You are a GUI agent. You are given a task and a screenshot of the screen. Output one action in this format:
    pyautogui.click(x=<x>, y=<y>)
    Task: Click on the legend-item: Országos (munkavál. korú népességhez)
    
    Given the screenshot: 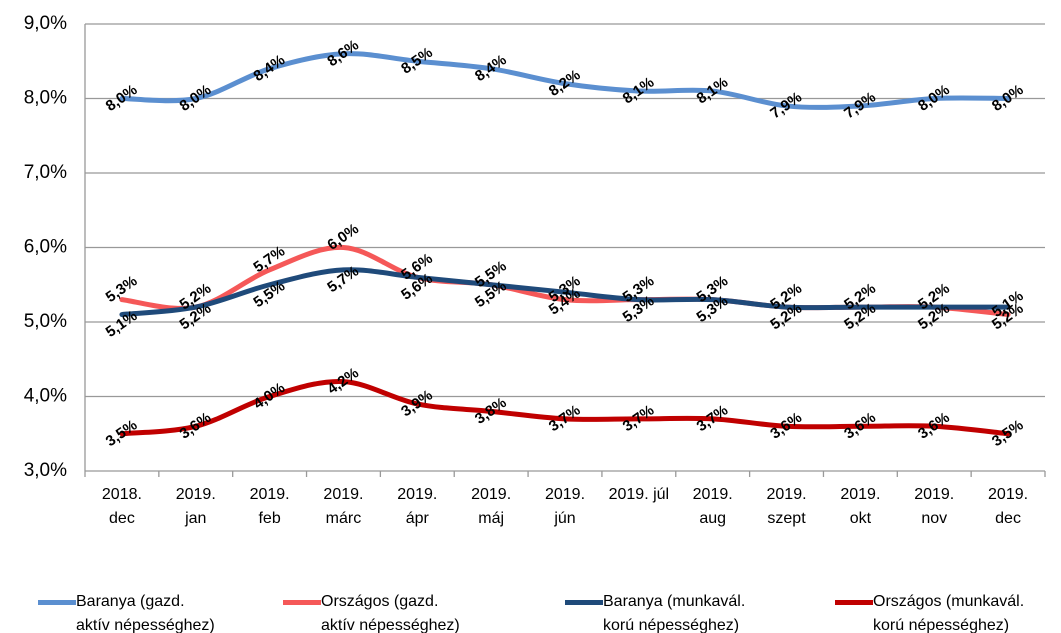 What is the action you would take?
    pyautogui.click(x=929, y=611)
    